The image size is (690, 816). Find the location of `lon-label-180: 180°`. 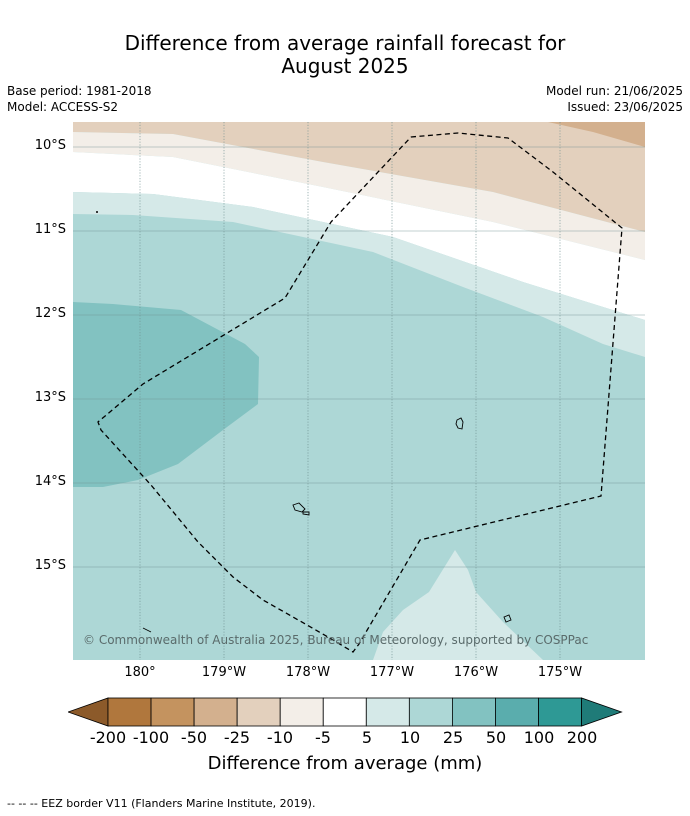

lon-label-180: 180° is located at coordinates (140, 672).